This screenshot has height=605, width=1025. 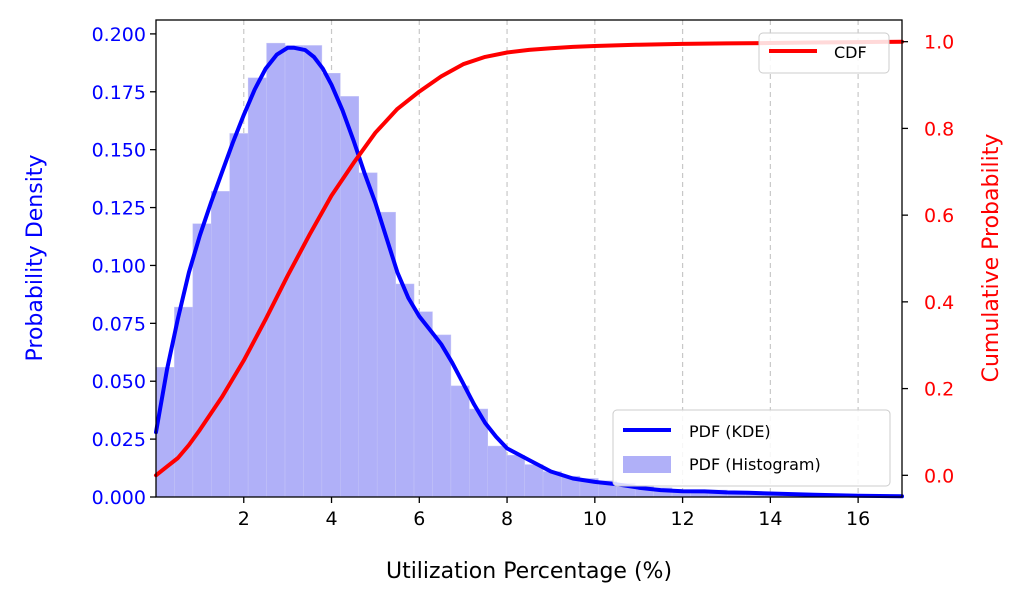 I want to click on x-tick-label: 8, so click(x=507, y=519).